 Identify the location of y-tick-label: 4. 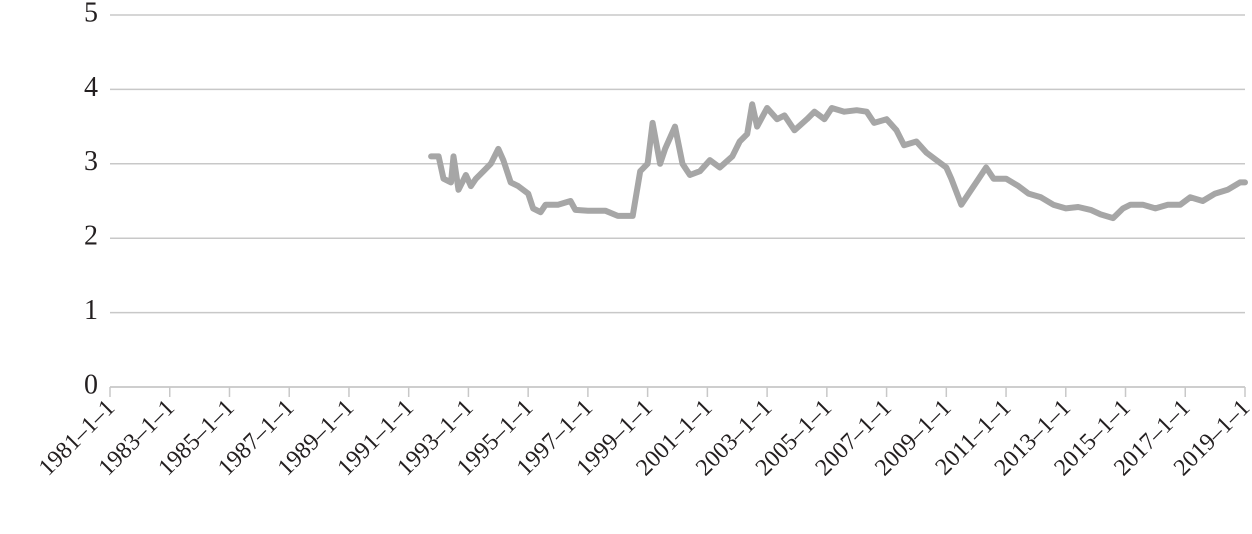
(91, 87).